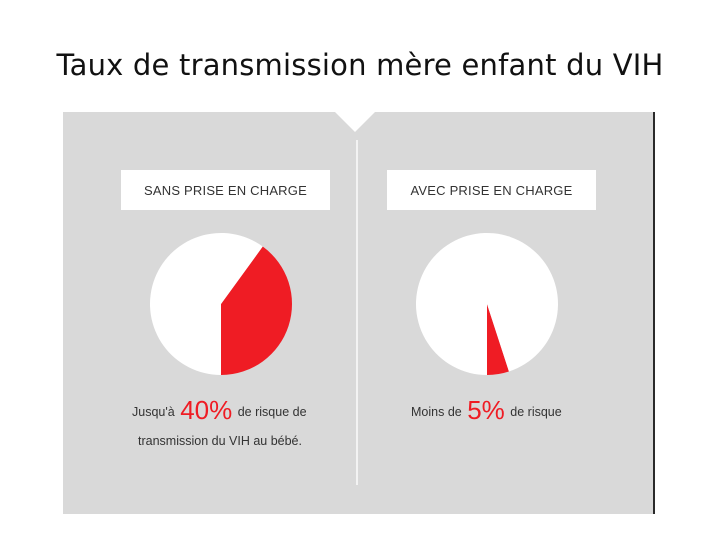 The image size is (720, 540). What do you see at coordinates (272, 412) in the screenshot?
I see `left-caption-suffix: de risque de` at bounding box center [272, 412].